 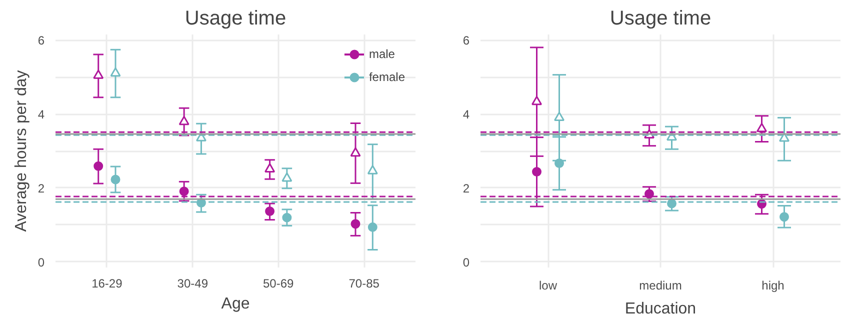 I want to click on x-tick-label: medium, so click(x=660, y=285).